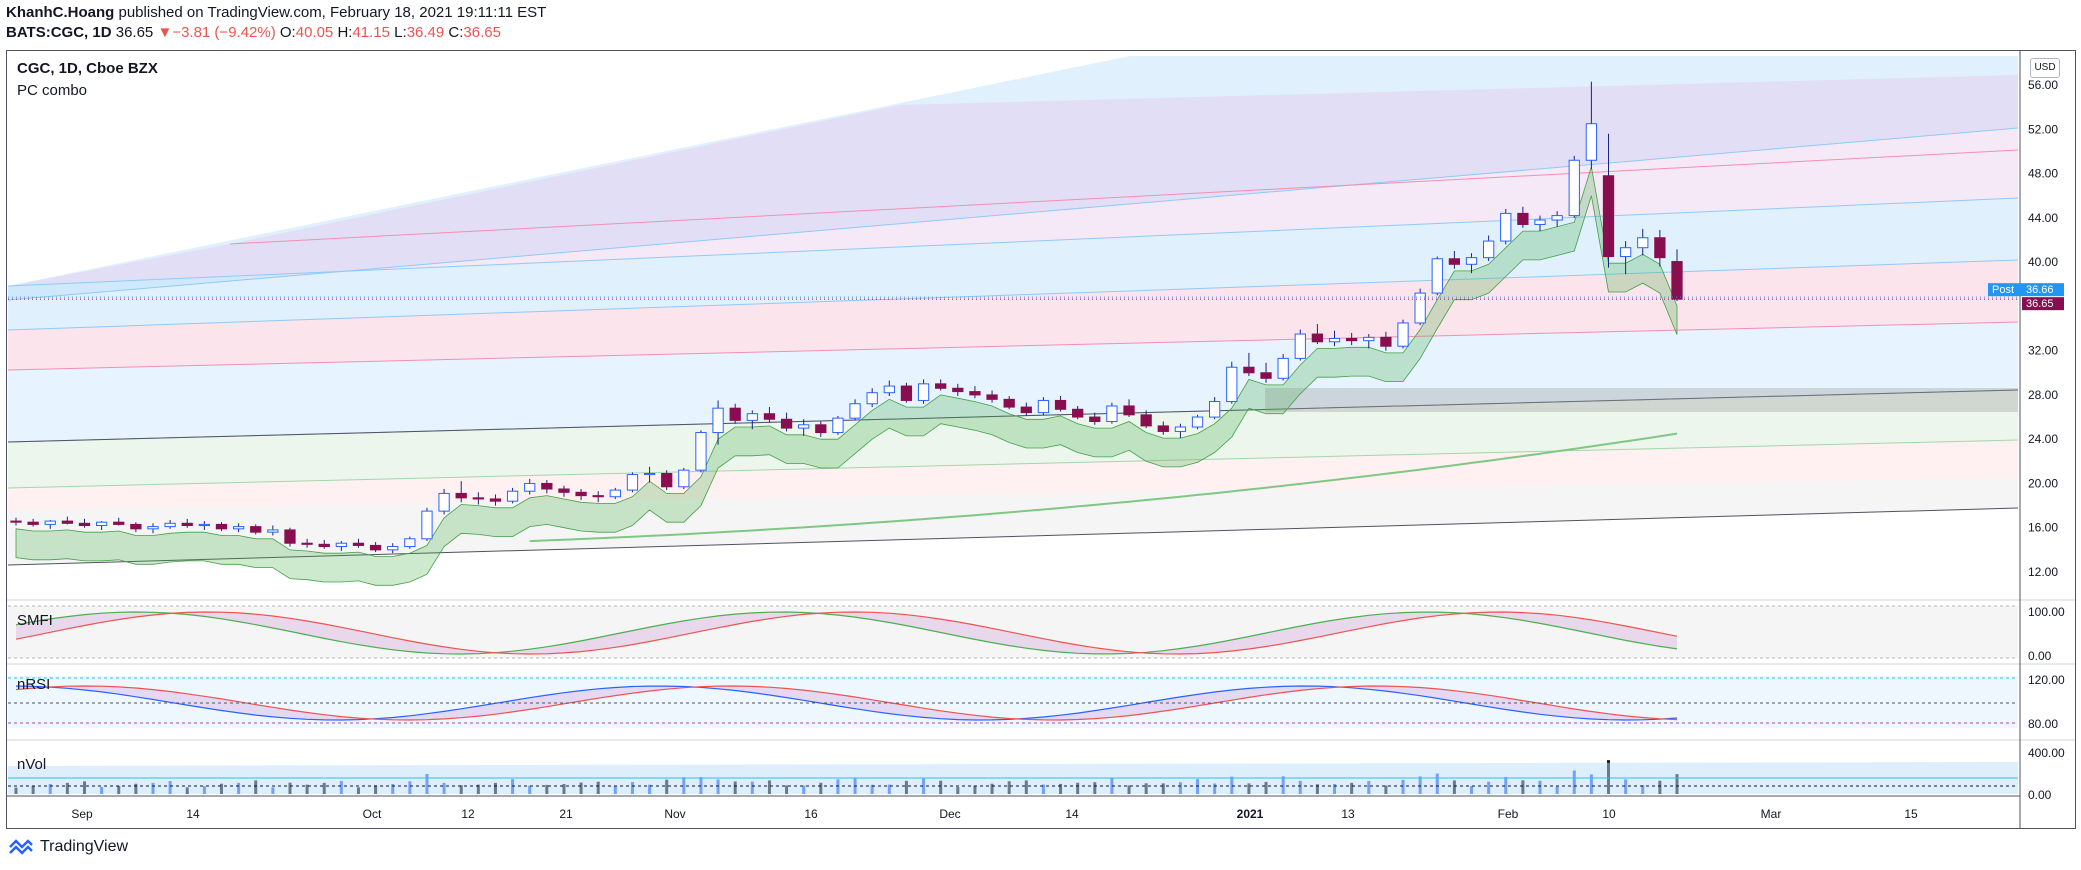 The height and width of the screenshot is (870, 2081). What do you see at coordinates (482, 32) in the screenshot?
I see `close-value: 36.65` at bounding box center [482, 32].